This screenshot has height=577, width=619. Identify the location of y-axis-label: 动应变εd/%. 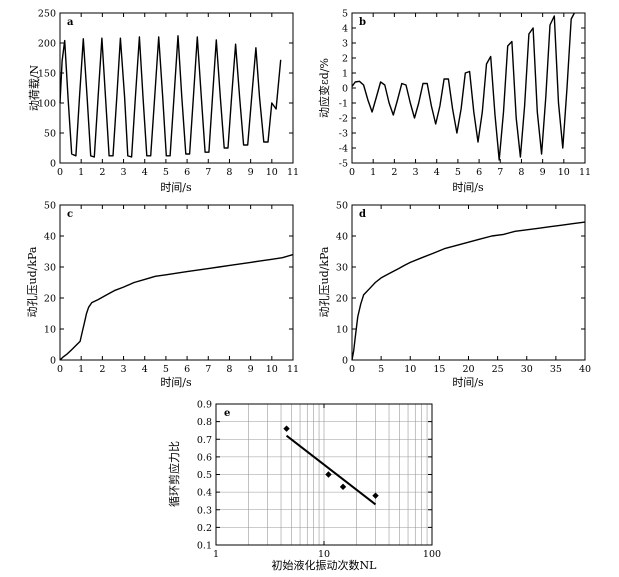
(324, 88).